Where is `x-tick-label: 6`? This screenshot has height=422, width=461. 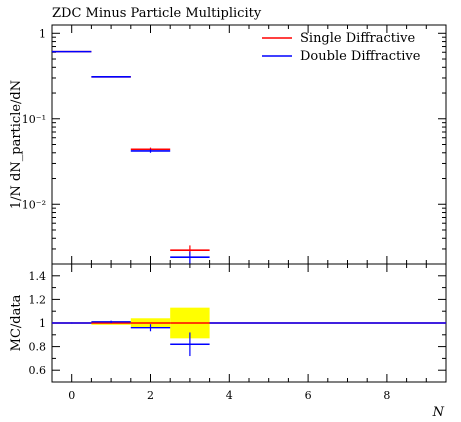
x-tick-label: 6 is located at coordinates (308, 395).